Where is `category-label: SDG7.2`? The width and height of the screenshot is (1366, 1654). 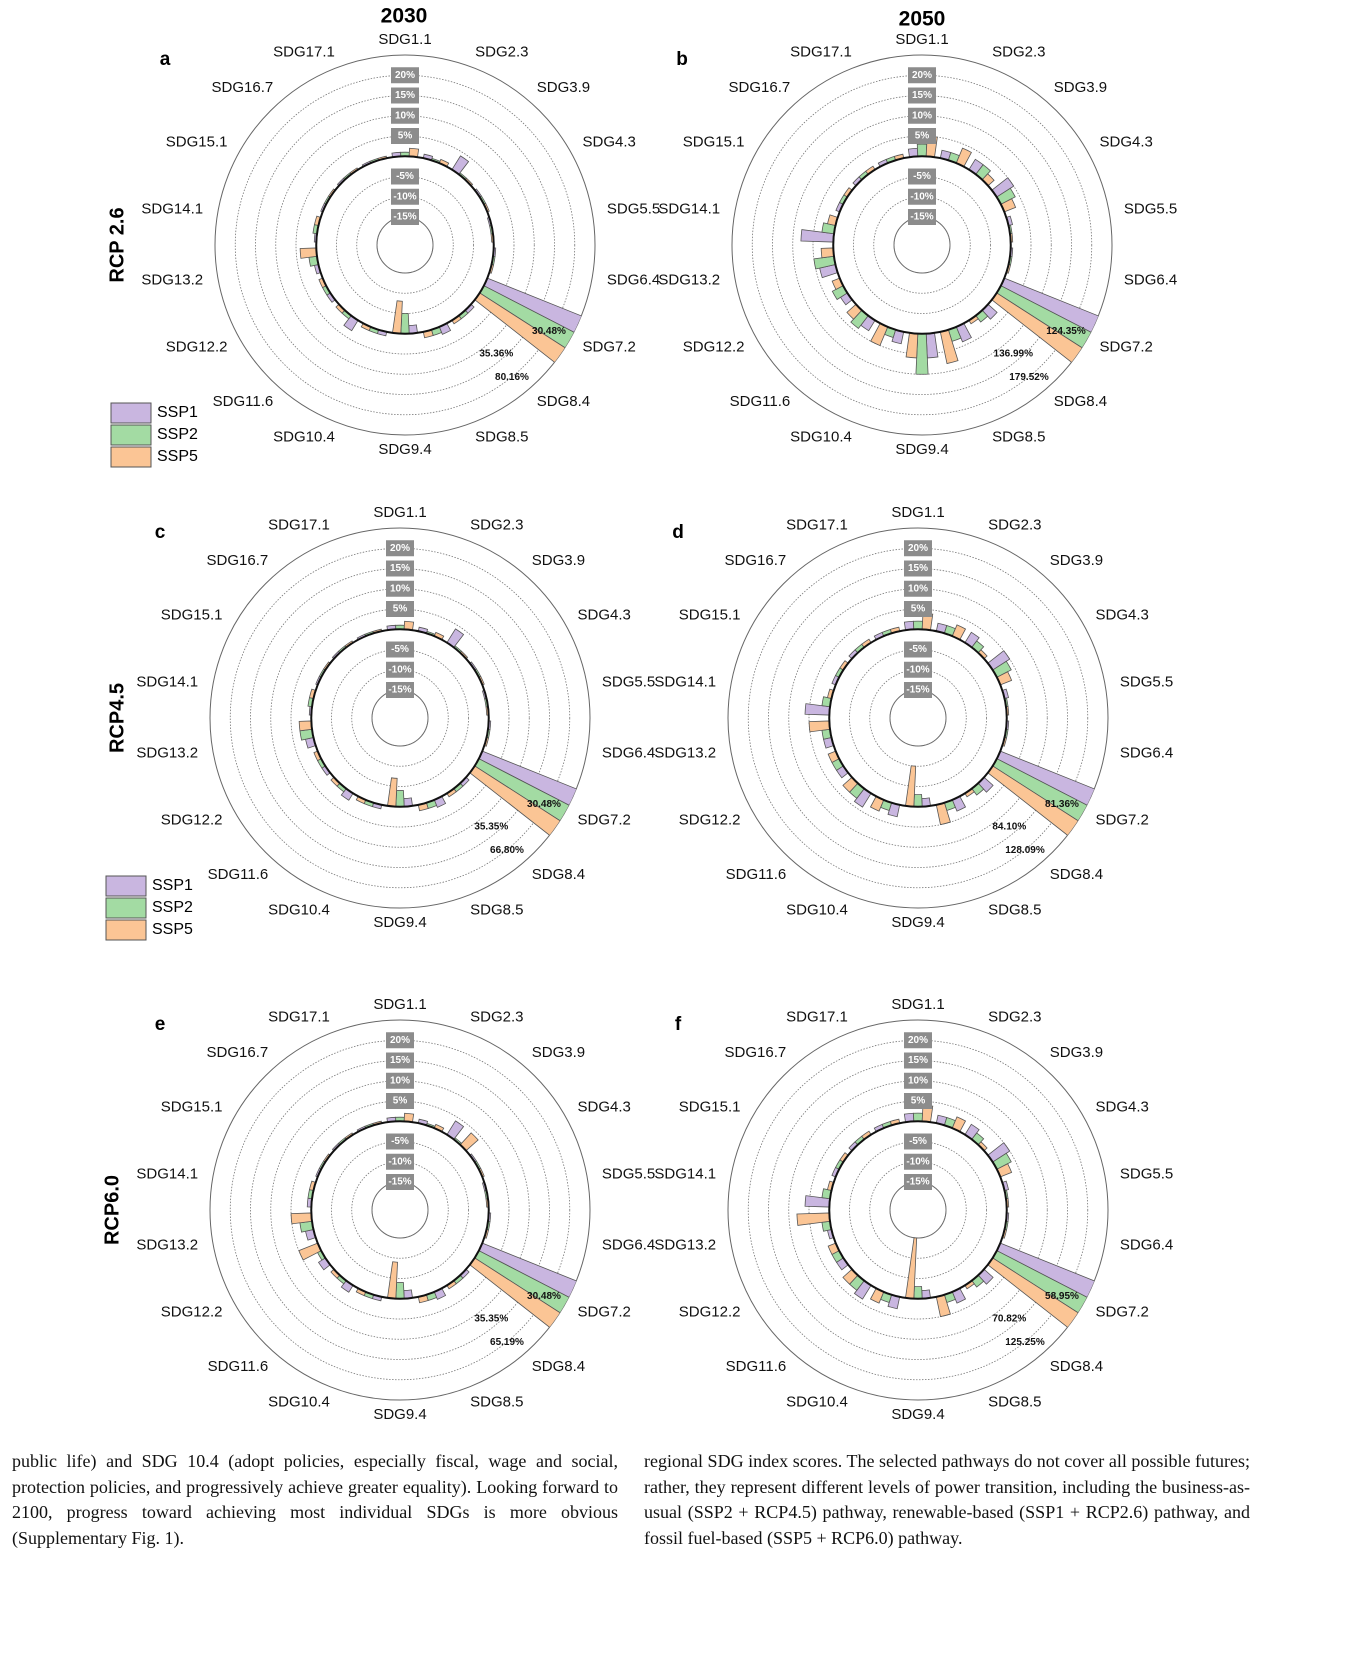 category-label: SDG7.2 is located at coordinates (604, 1311).